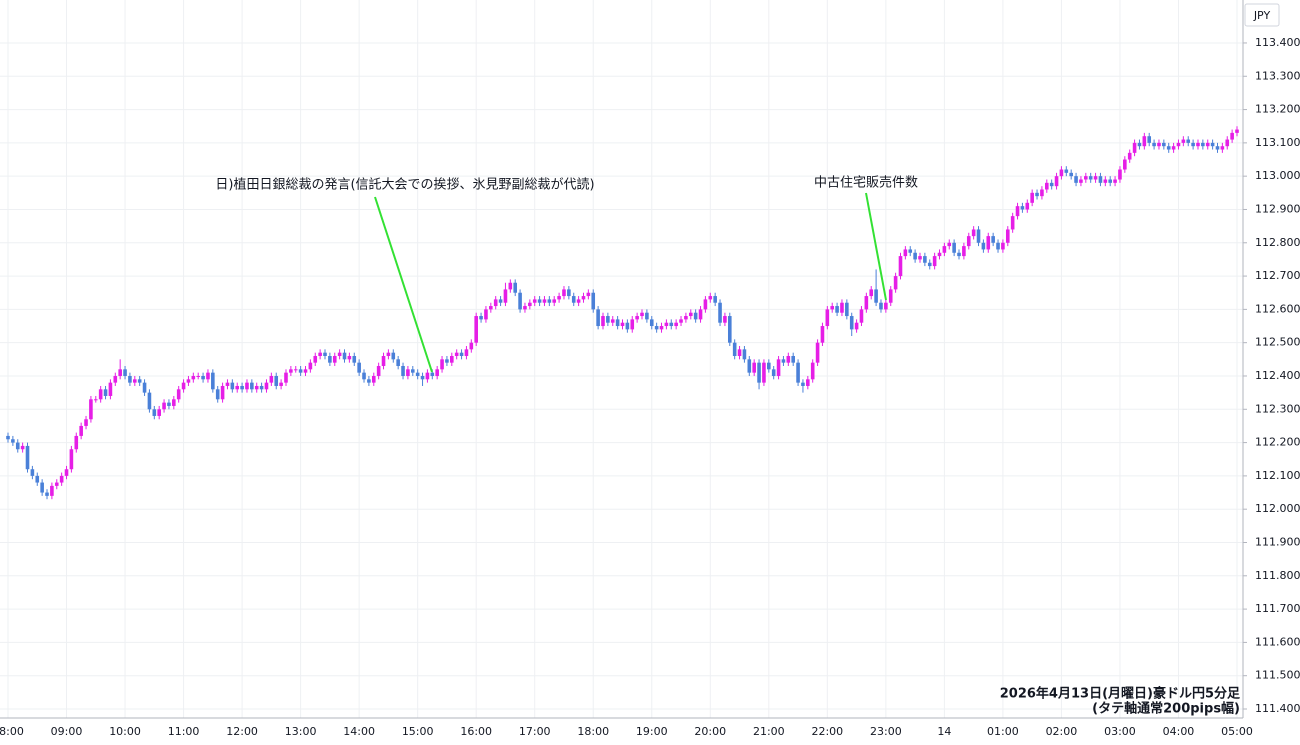  What do you see at coordinates (1277, 575) in the screenshot?
I see `y-tick-label: 111.800` at bounding box center [1277, 575].